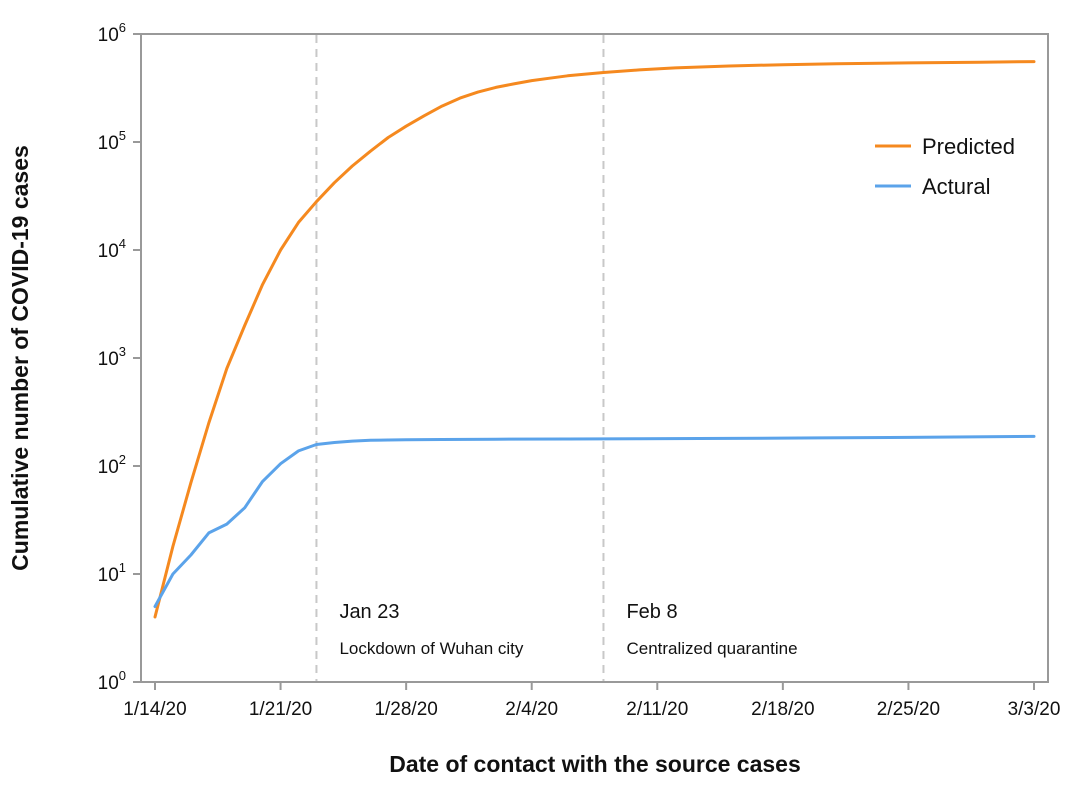  What do you see at coordinates (657, 709) in the screenshot?
I see `x-tick-label: 2/11/20` at bounding box center [657, 709].